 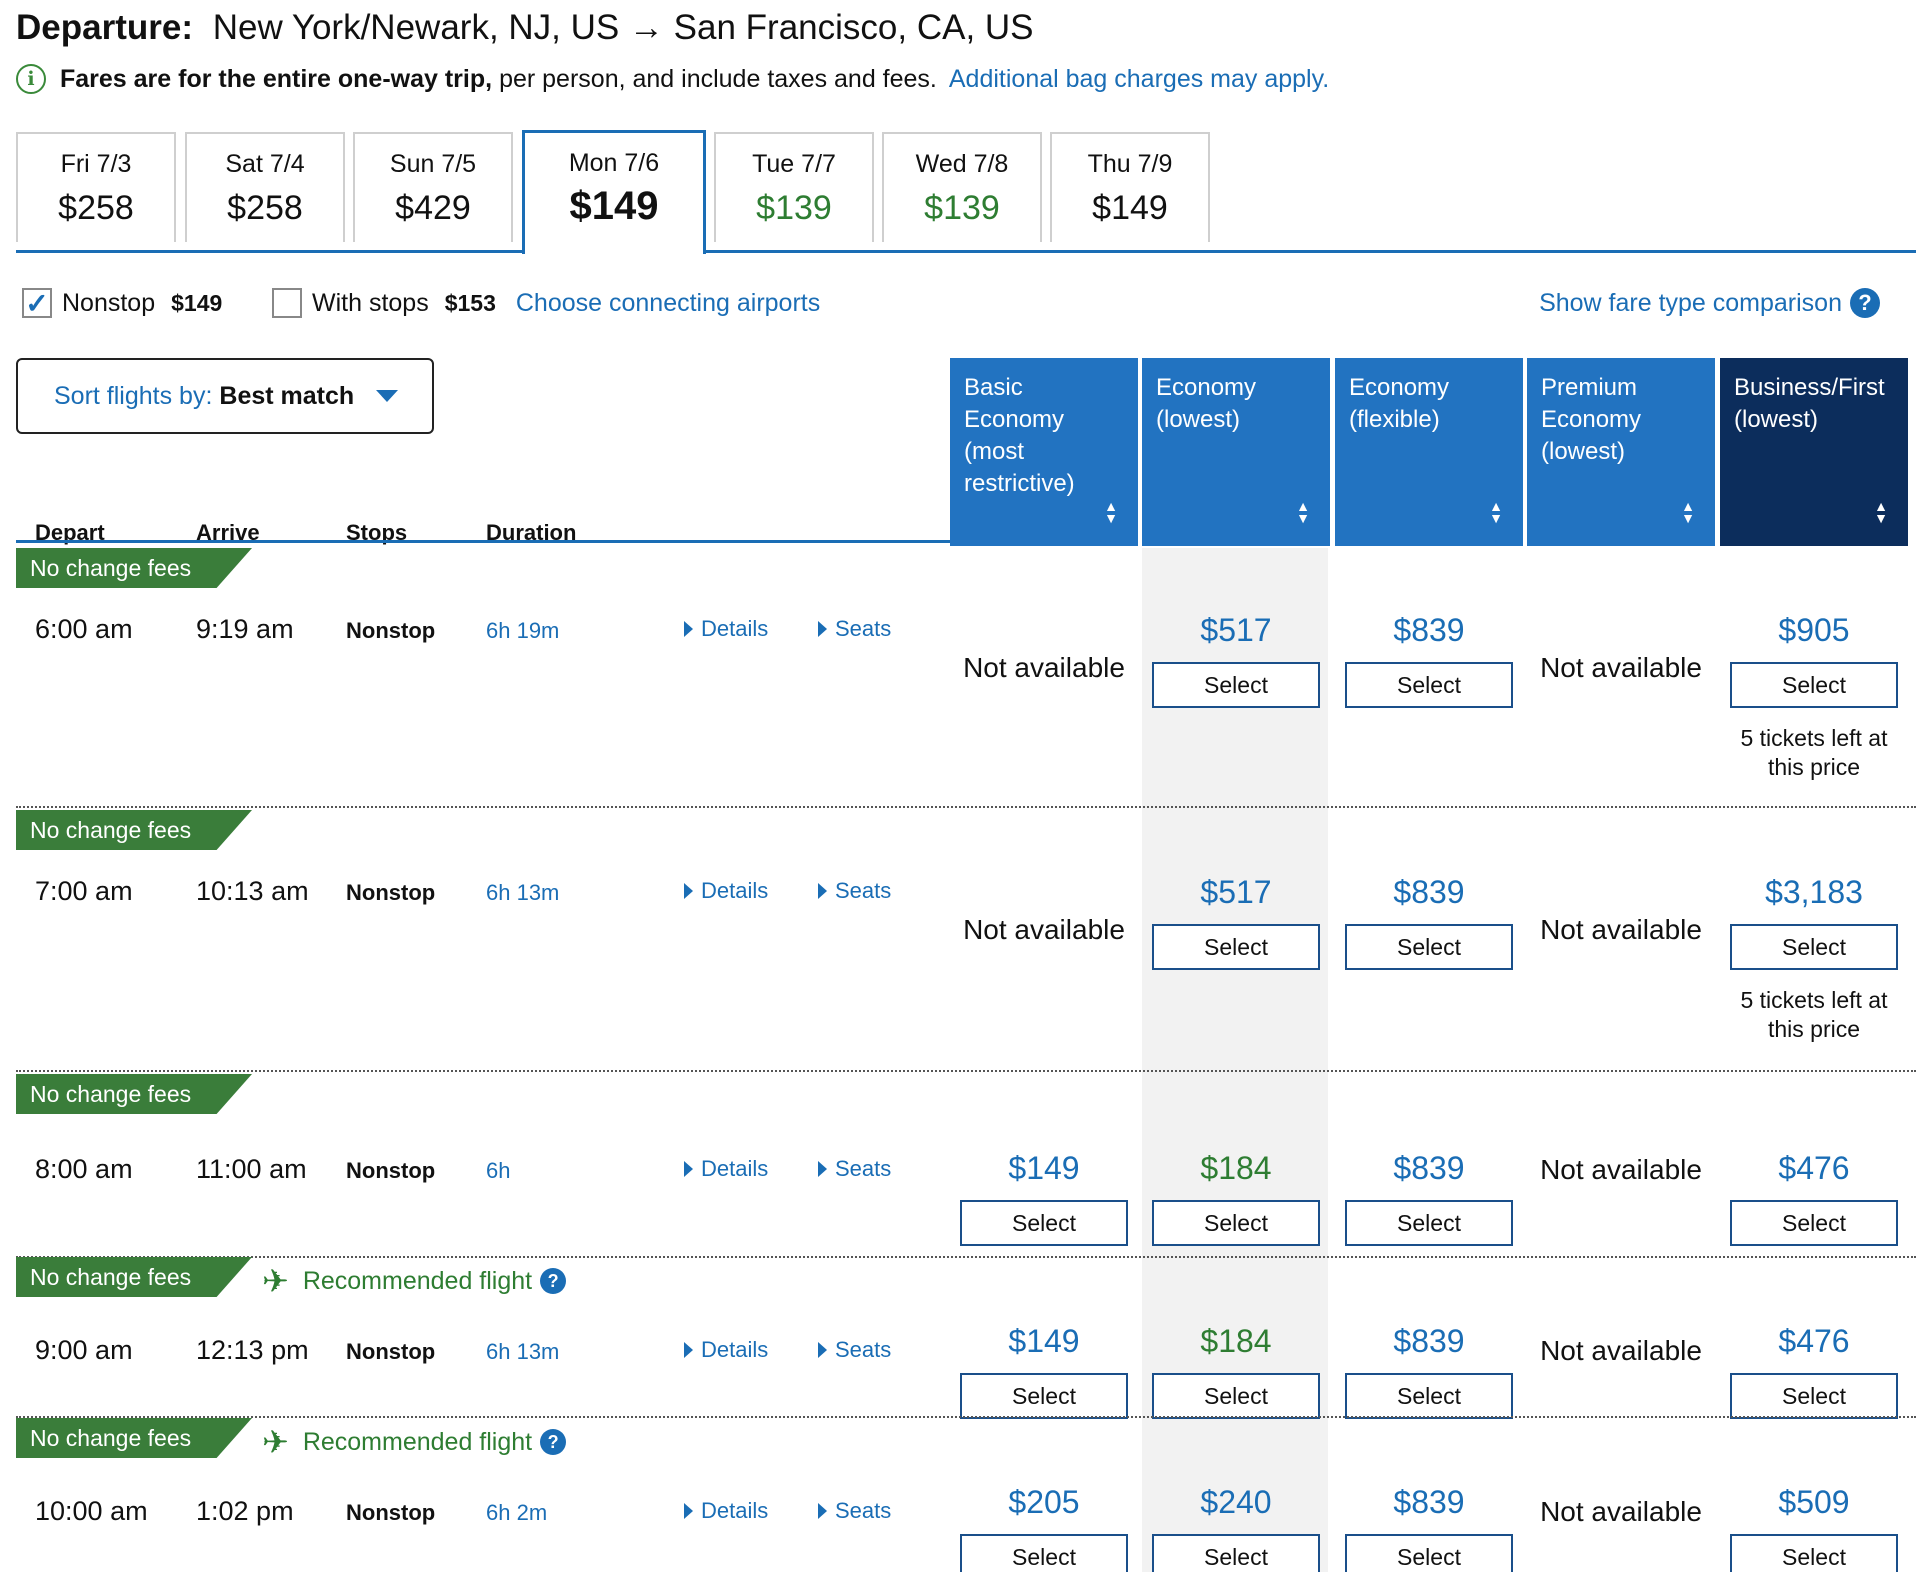 What do you see at coordinates (668, 302) in the screenshot?
I see `connecting-airports-link: Choose connecting airports` at bounding box center [668, 302].